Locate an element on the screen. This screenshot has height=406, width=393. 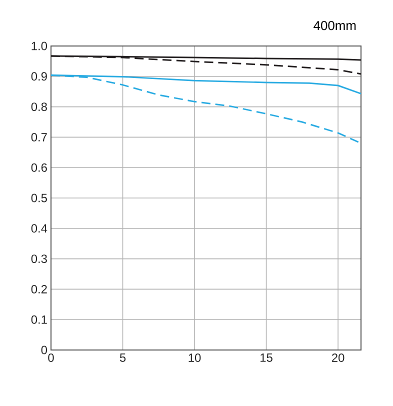
x-tick-label: 15 is located at coordinates (266, 358).